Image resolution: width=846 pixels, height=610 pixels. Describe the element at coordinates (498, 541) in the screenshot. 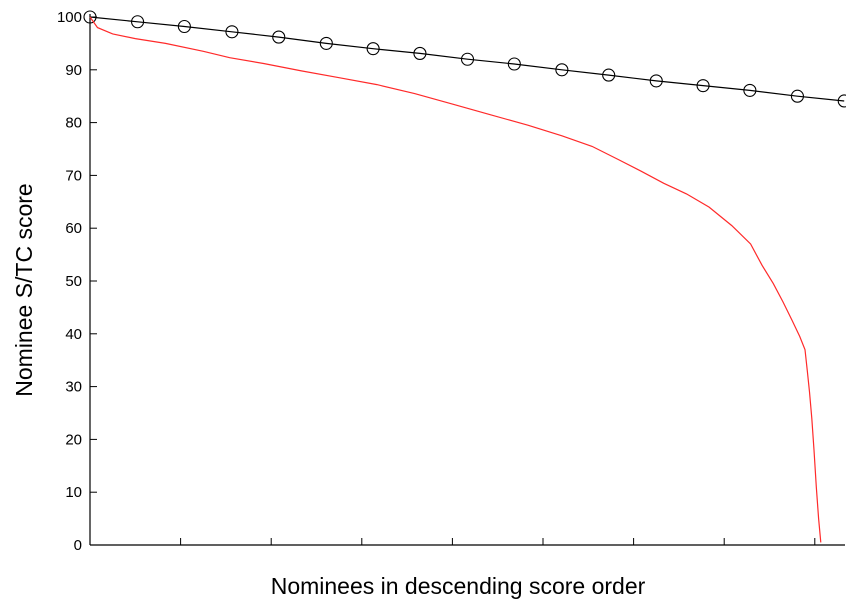

I see `x-ticks` at that location.